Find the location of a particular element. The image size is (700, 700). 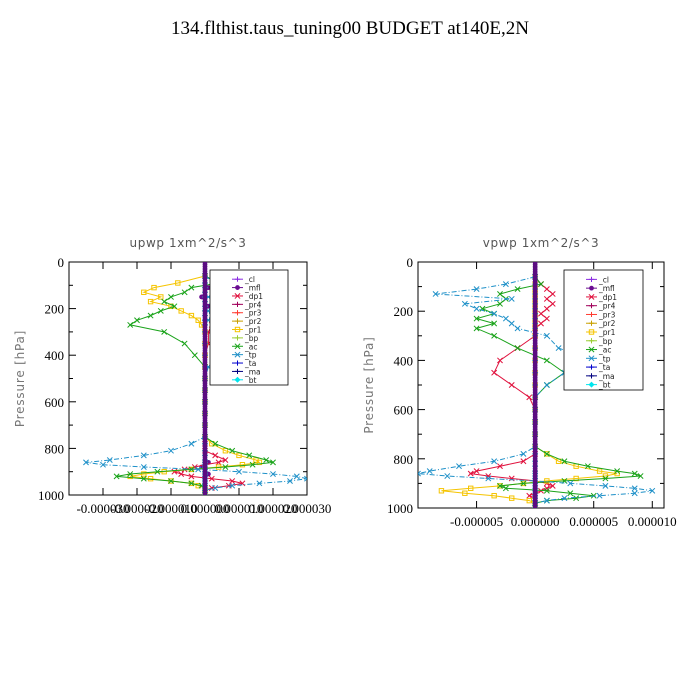

legend-label: _ma is located at coordinates (252, 371).